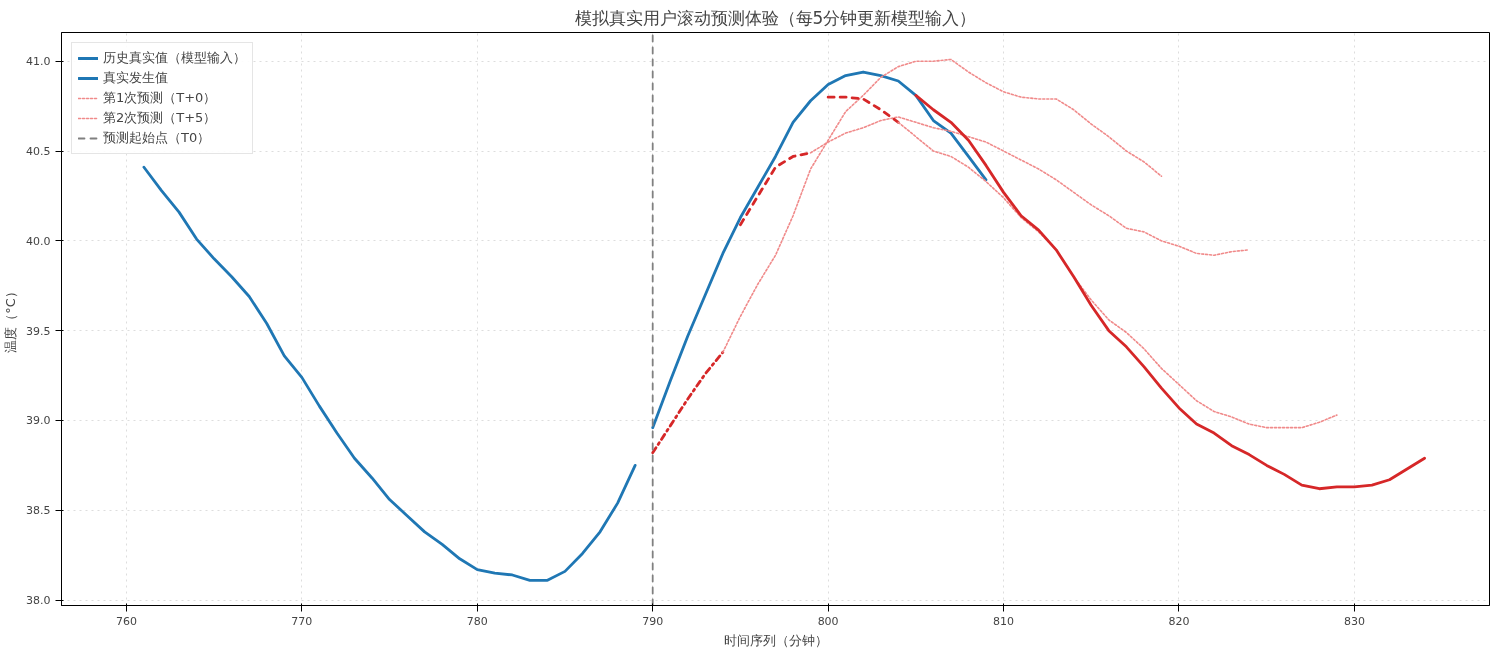 This screenshot has height=650, width=1494. What do you see at coordinates (38, 421) in the screenshot?
I see `y-tick-label: 39.0` at bounding box center [38, 421].